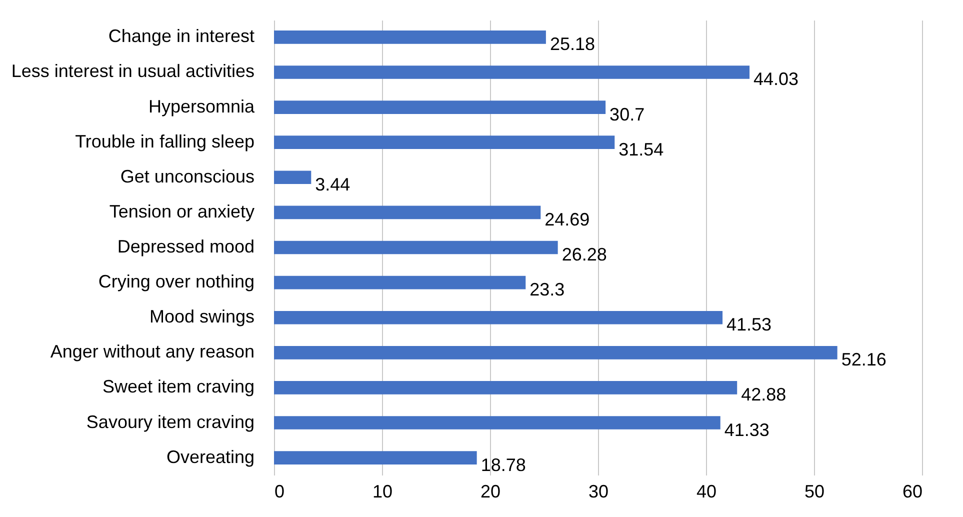  I want to click on y-tick-label: Less interest in usual activities, so click(132, 71).